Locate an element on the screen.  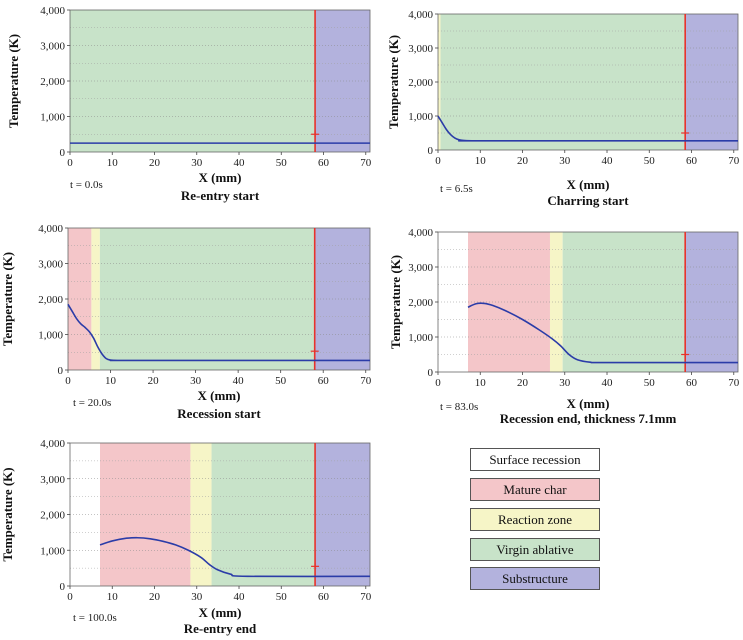
panel-title: Re-entry start is located at coordinates (220, 195).